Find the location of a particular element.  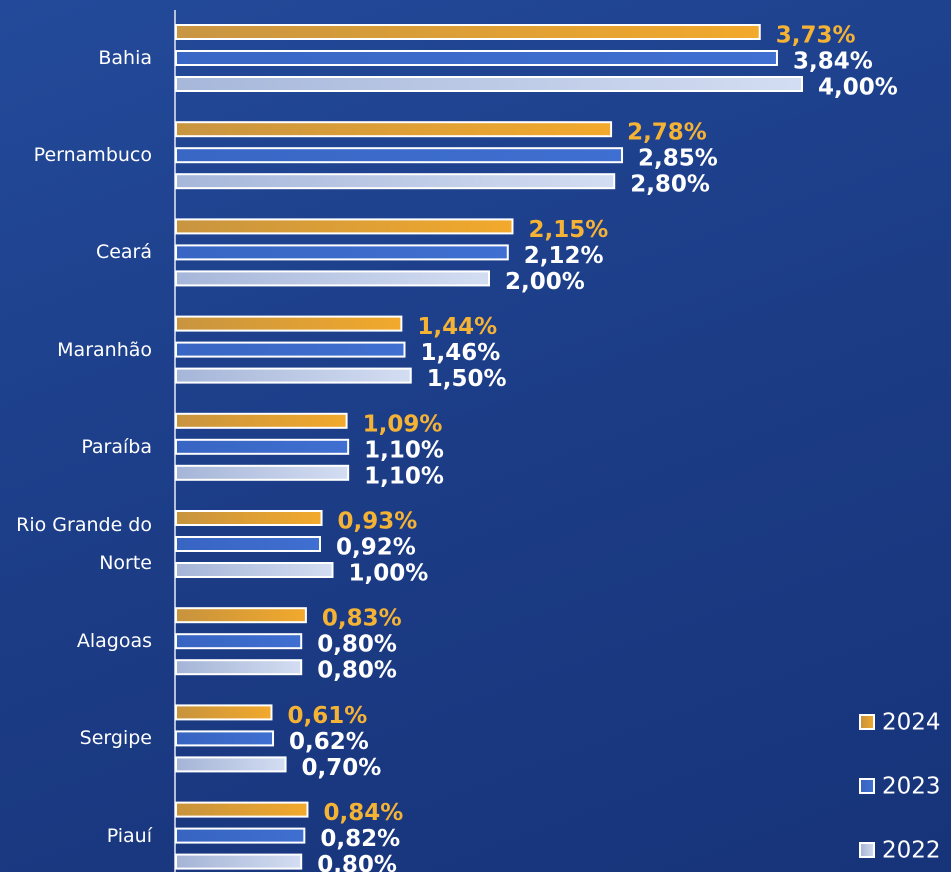

value-label: 2,12% is located at coordinates (564, 256).